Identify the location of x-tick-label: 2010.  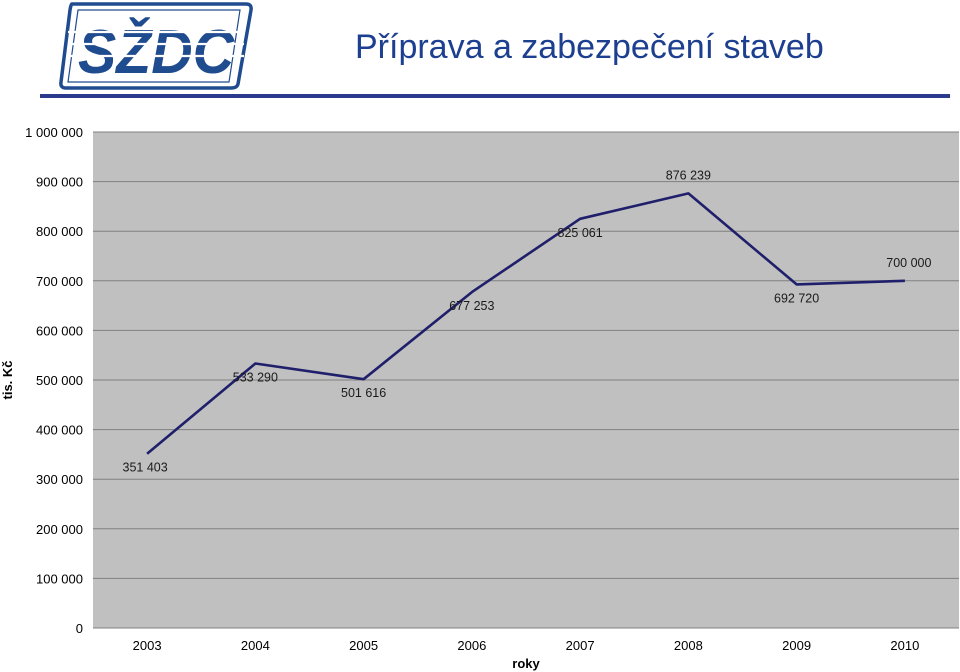
(904, 645).